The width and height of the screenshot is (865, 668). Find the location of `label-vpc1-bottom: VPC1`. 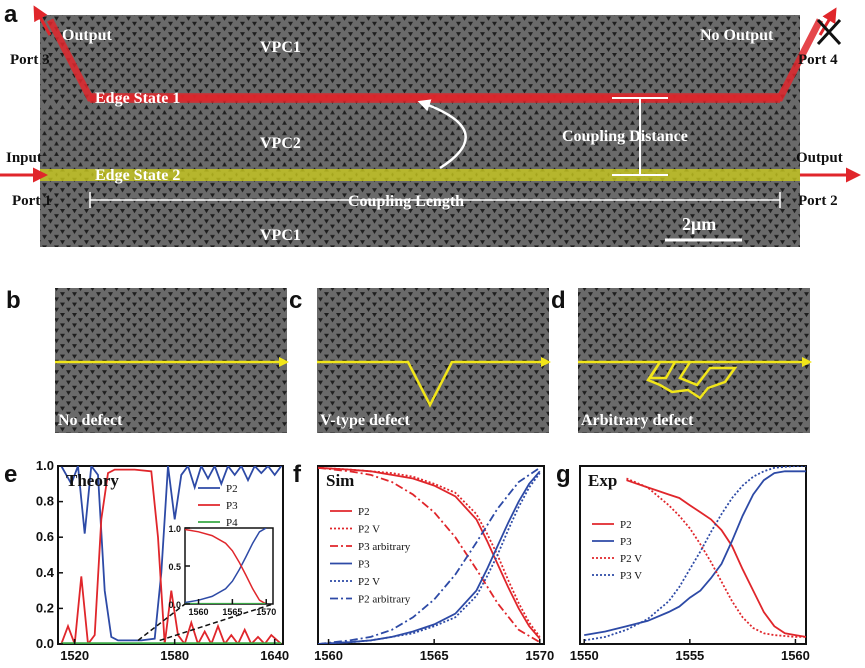

label-vpc1-bottom: VPC1 is located at coordinates (280, 235).